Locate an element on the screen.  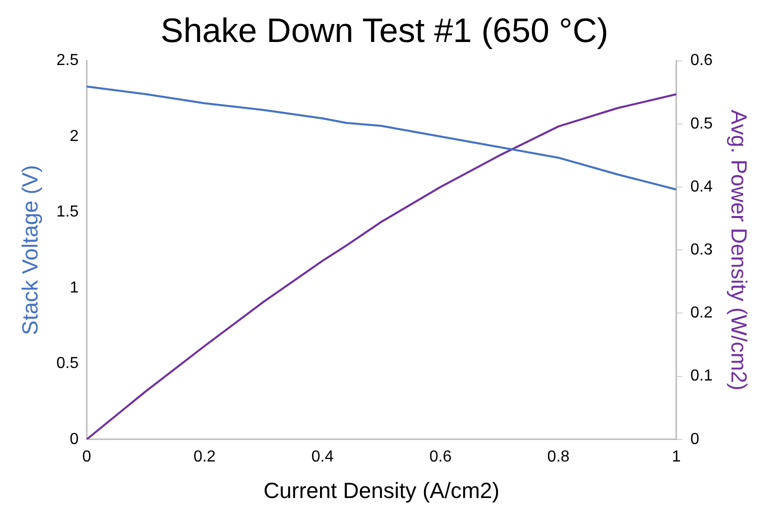
y2-tick-label: 0.5 is located at coordinates (701, 123).